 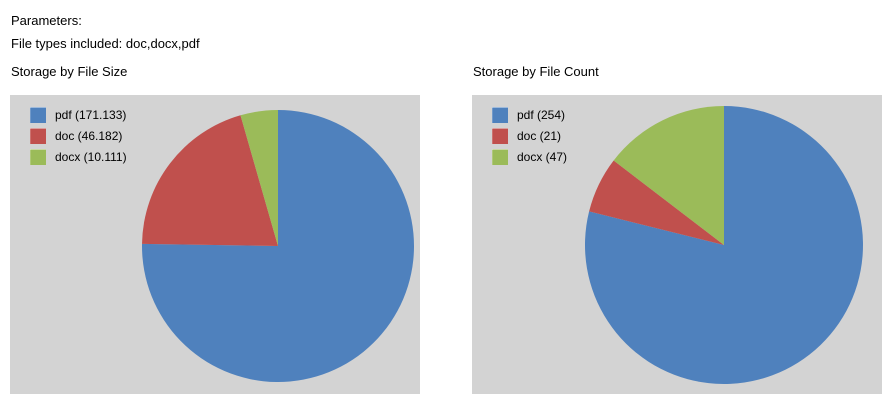 I want to click on chart-title-file-count: Storage by File Count, so click(x=536, y=71).